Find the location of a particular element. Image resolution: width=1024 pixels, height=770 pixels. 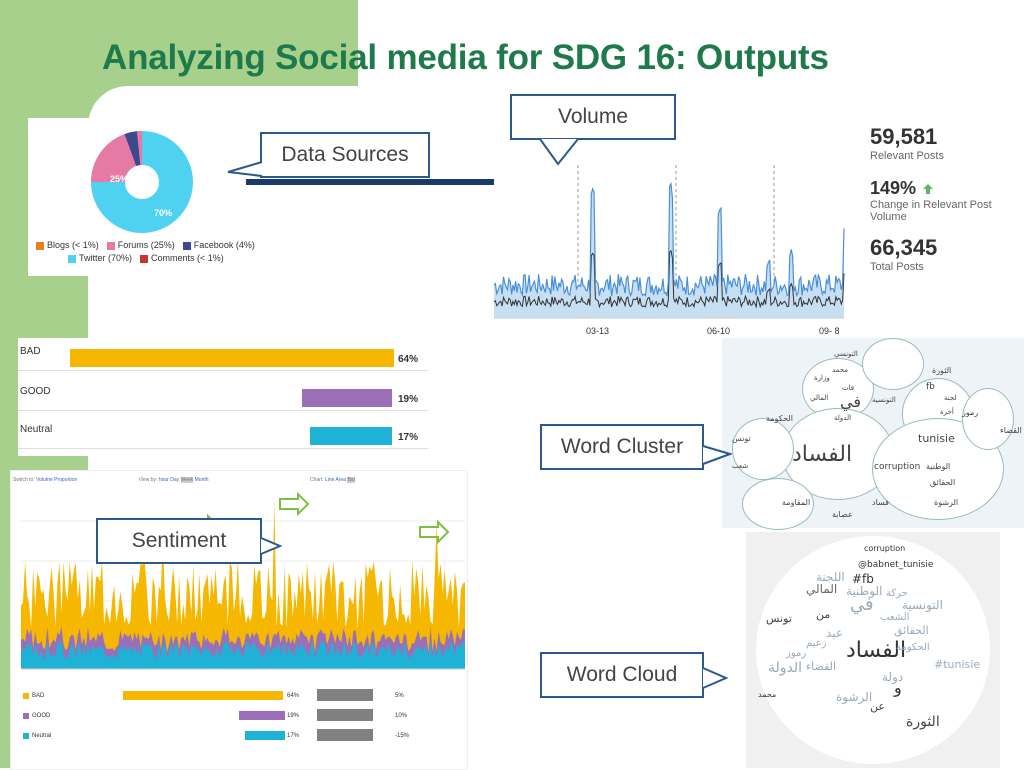

cloud-word: @babnet_tunisie is located at coordinates (896, 565).